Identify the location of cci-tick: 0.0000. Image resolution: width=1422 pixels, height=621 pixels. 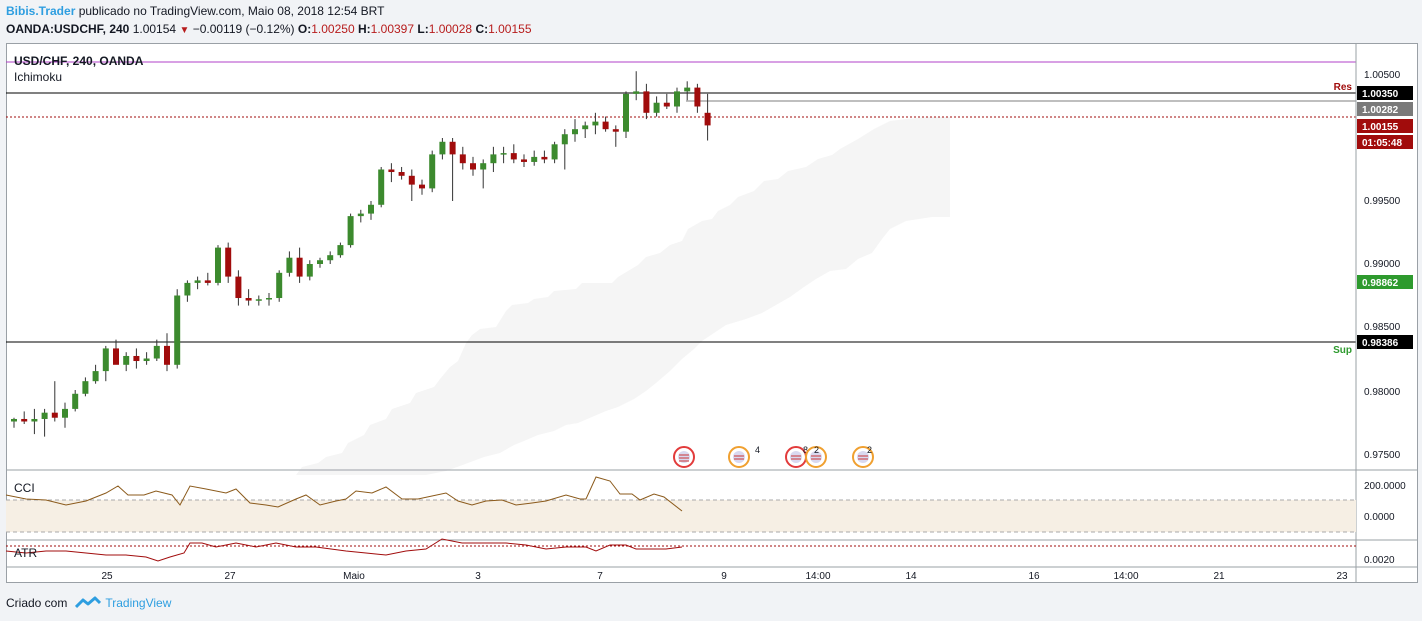
(1379, 517).